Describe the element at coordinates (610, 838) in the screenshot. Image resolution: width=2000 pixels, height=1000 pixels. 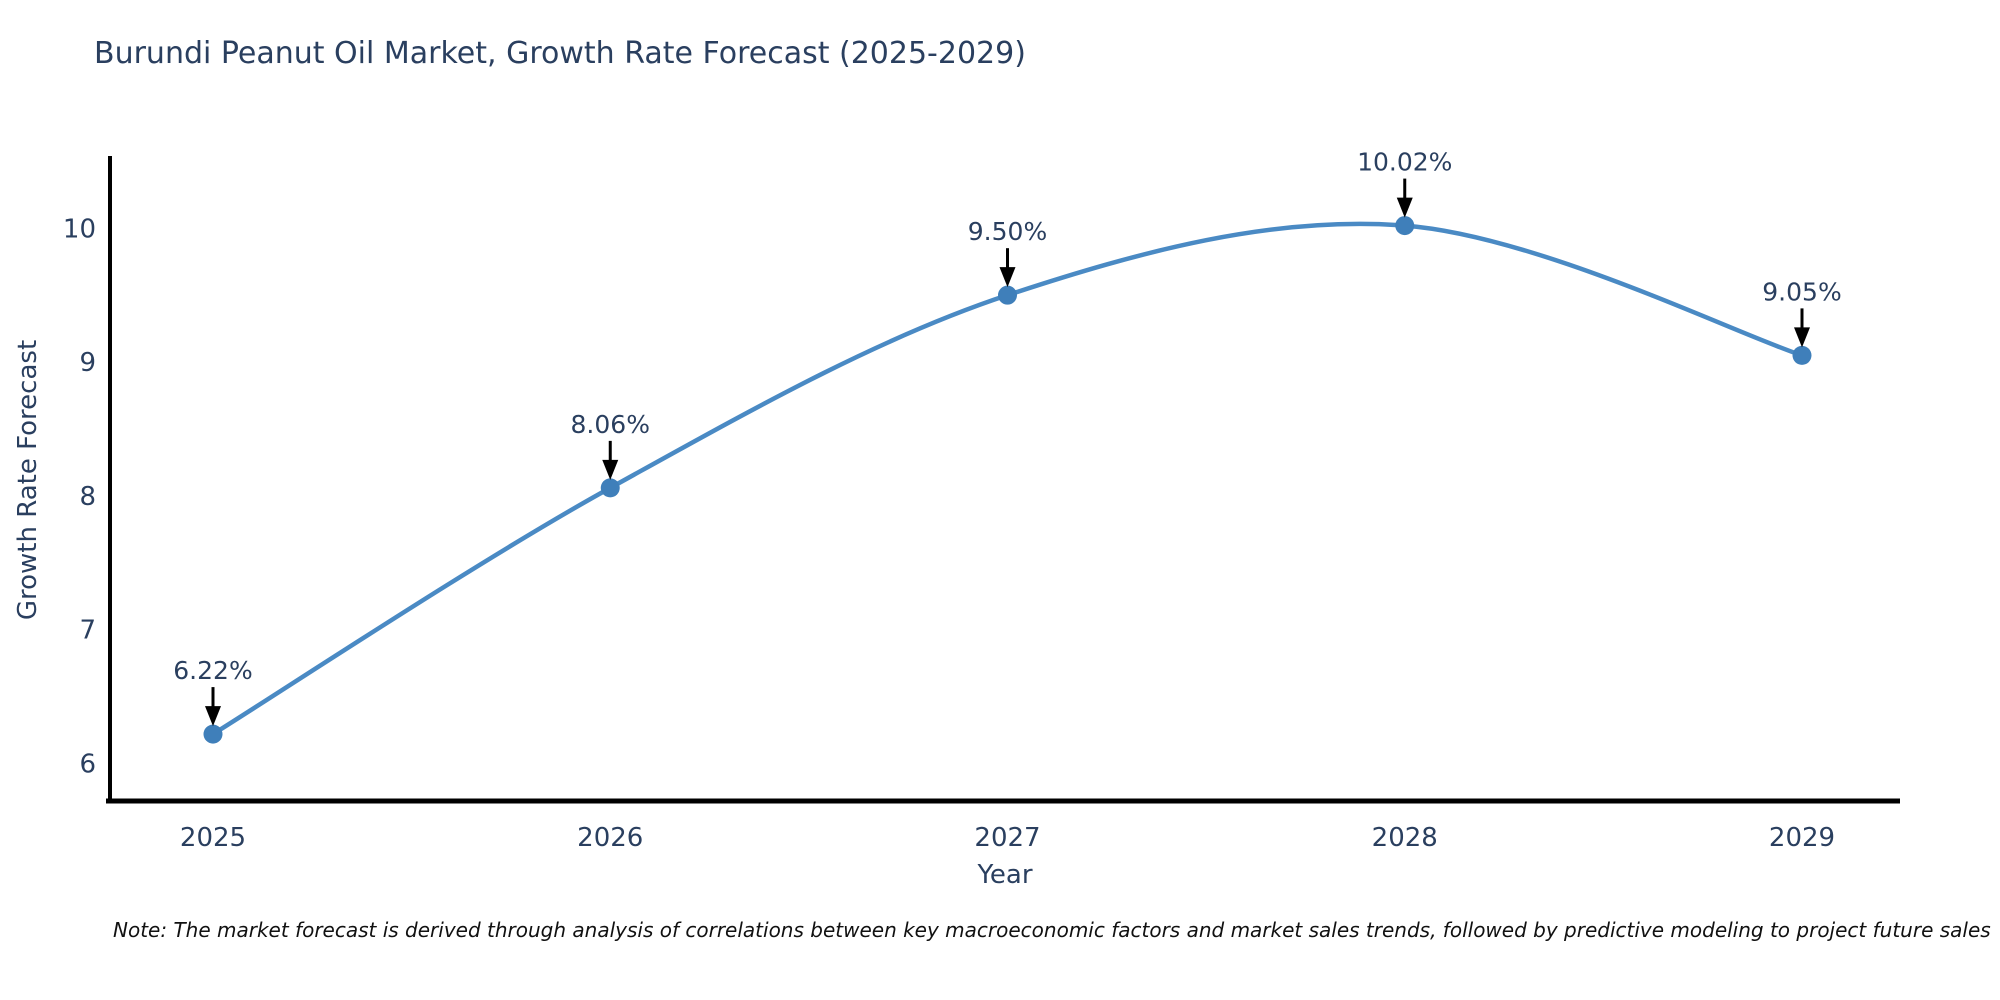
I see `x-tick-label: 2026` at that location.